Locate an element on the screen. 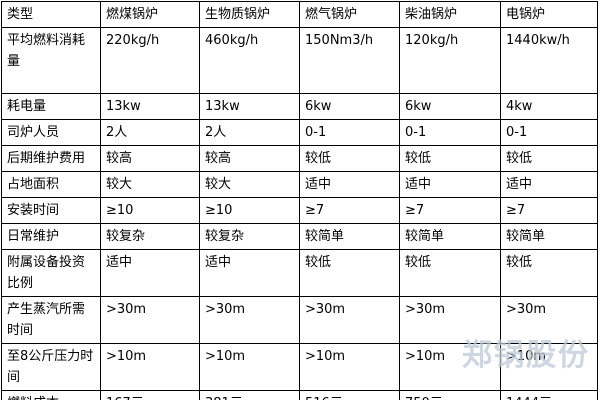  table-row: 日常维护 较复杂 较复杂 较简单 较简单 较简单 is located at coordinates (299, 236).